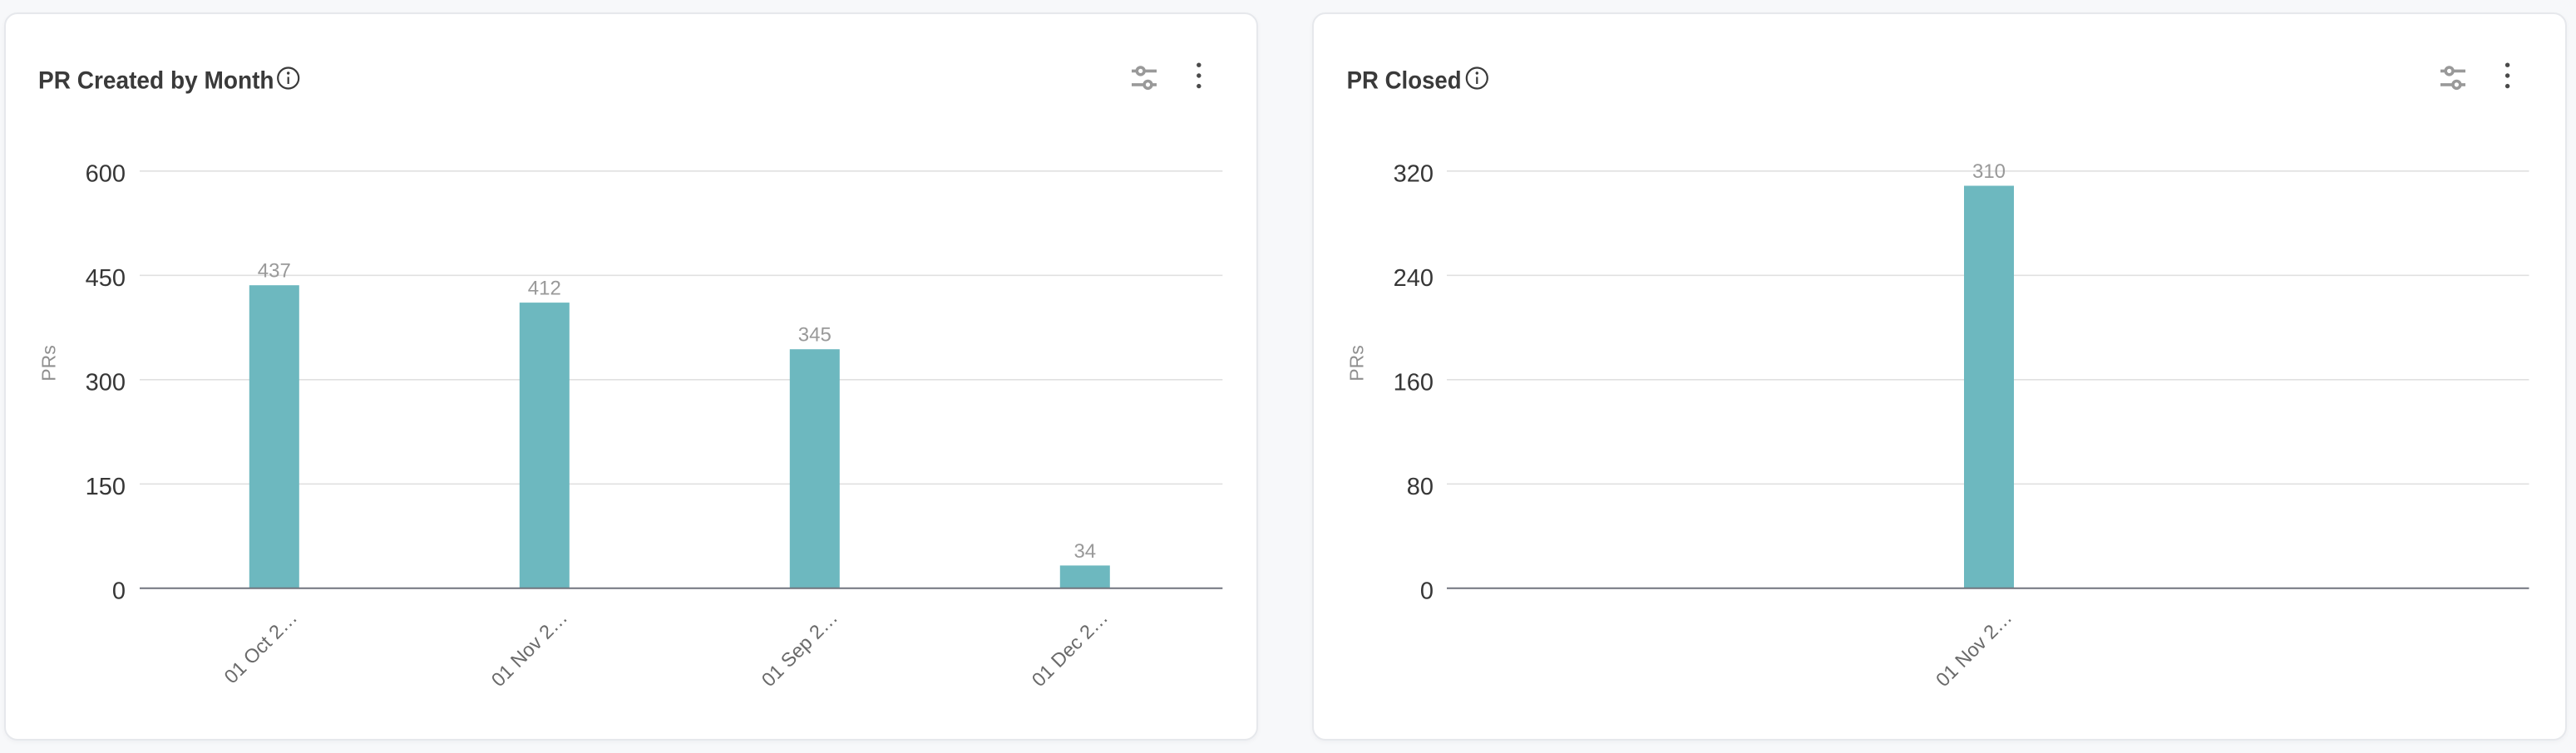 The width and height of the screenshot is (2576, 753). I want to click on svg-text: 160, so click(1414, 382).